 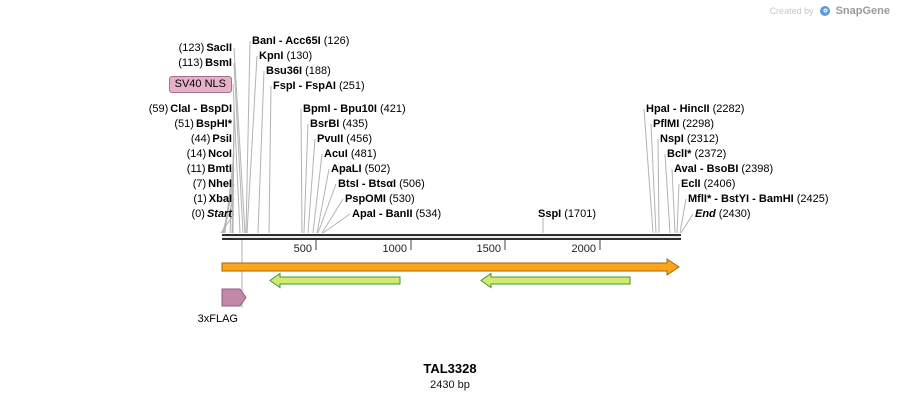 I want to click on site-position: (2425), so click(x=812, y=199).